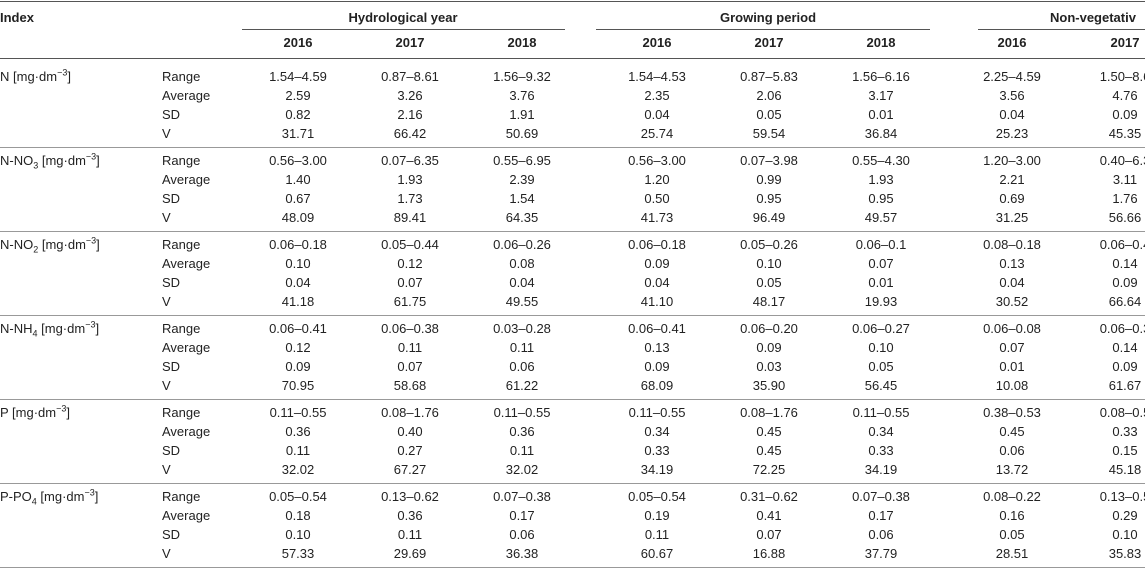 The image size is (1145, 568). I want to click on group-title: Hydrological year, so click(403, 17).